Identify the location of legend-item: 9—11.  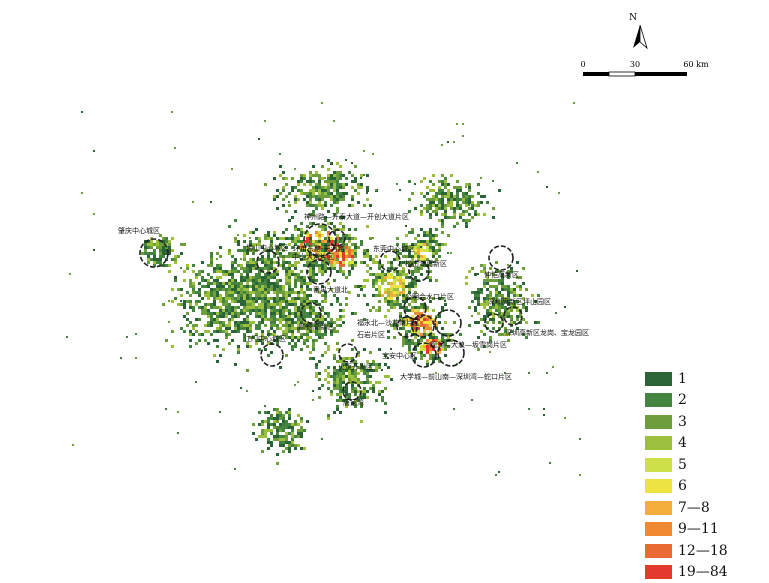
(700, 530).